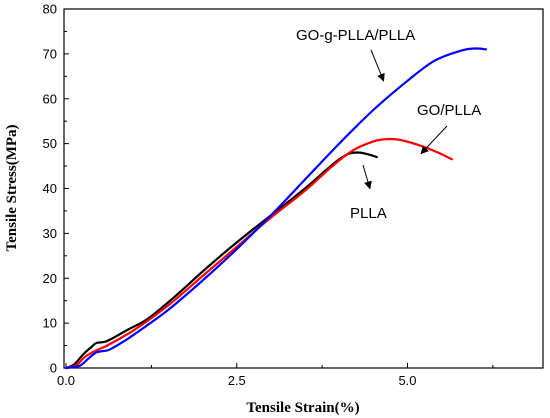  I want to click on annotation-label-go-plla: GO/PLLA, so click(449, 110).